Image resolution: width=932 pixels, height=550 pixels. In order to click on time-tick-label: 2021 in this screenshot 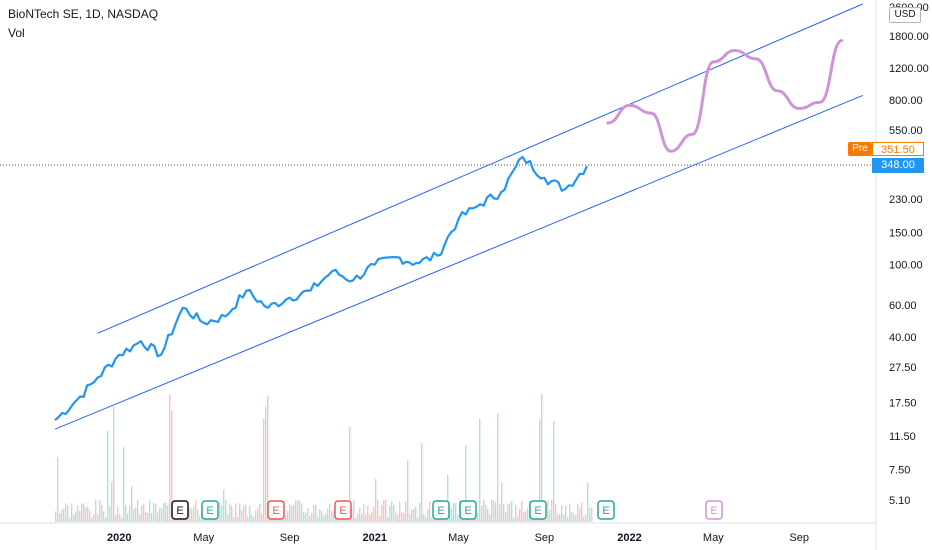, I will do `click(374, 538)`.